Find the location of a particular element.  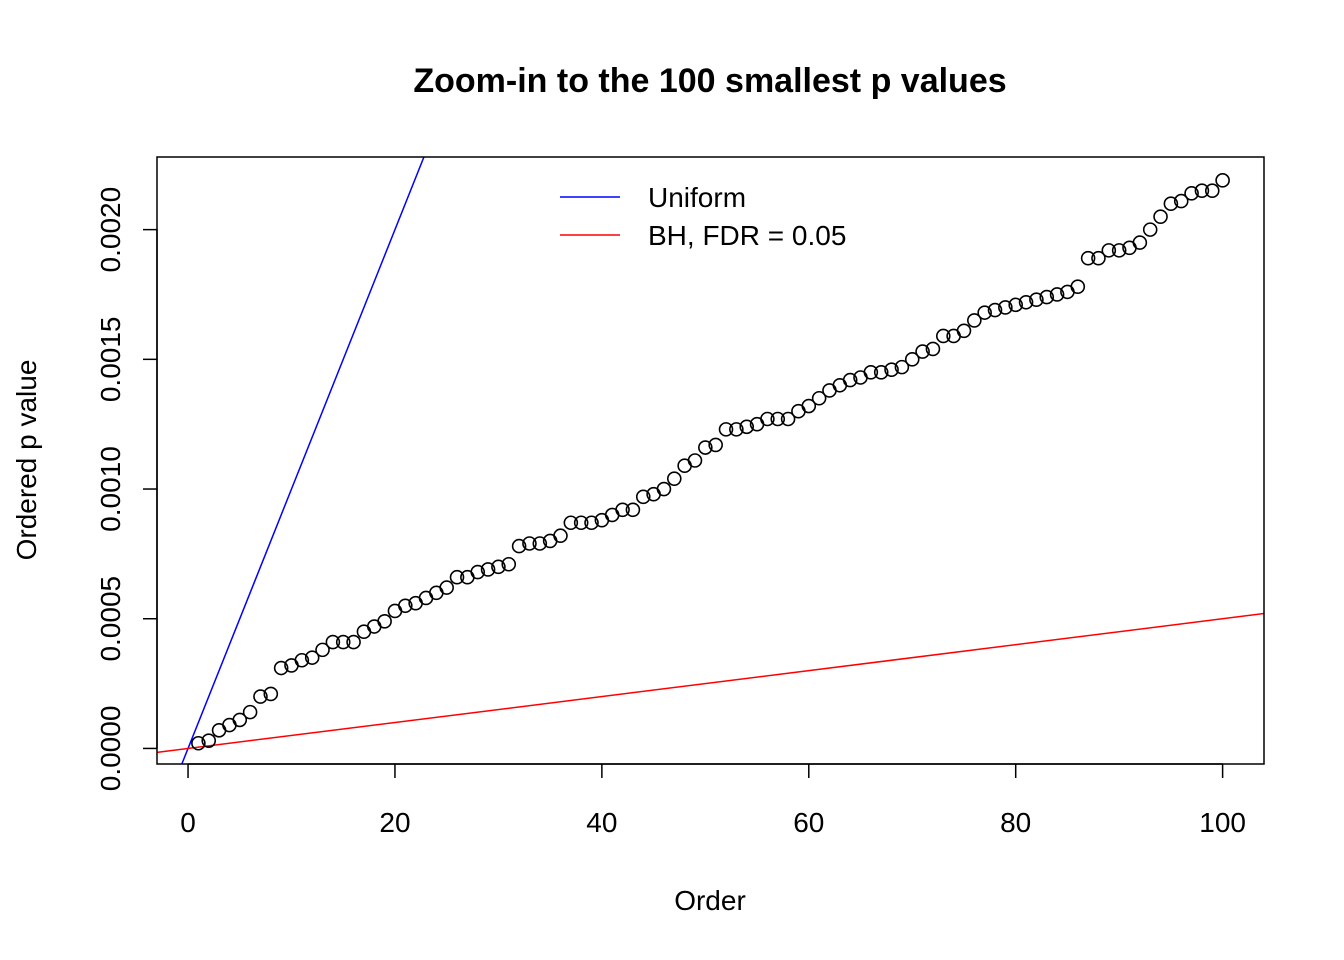

y-tick-label: 0.0000 is located at coordinates (110, 749).